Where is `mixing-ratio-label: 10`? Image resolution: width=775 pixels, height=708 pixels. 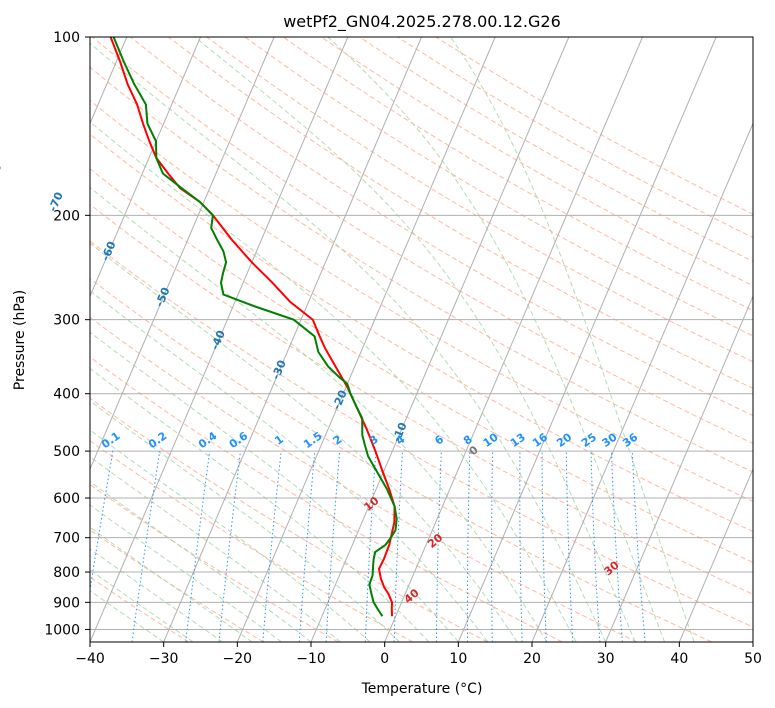
mixing-ratio-label: 10 is located at coordinates (491, 440).